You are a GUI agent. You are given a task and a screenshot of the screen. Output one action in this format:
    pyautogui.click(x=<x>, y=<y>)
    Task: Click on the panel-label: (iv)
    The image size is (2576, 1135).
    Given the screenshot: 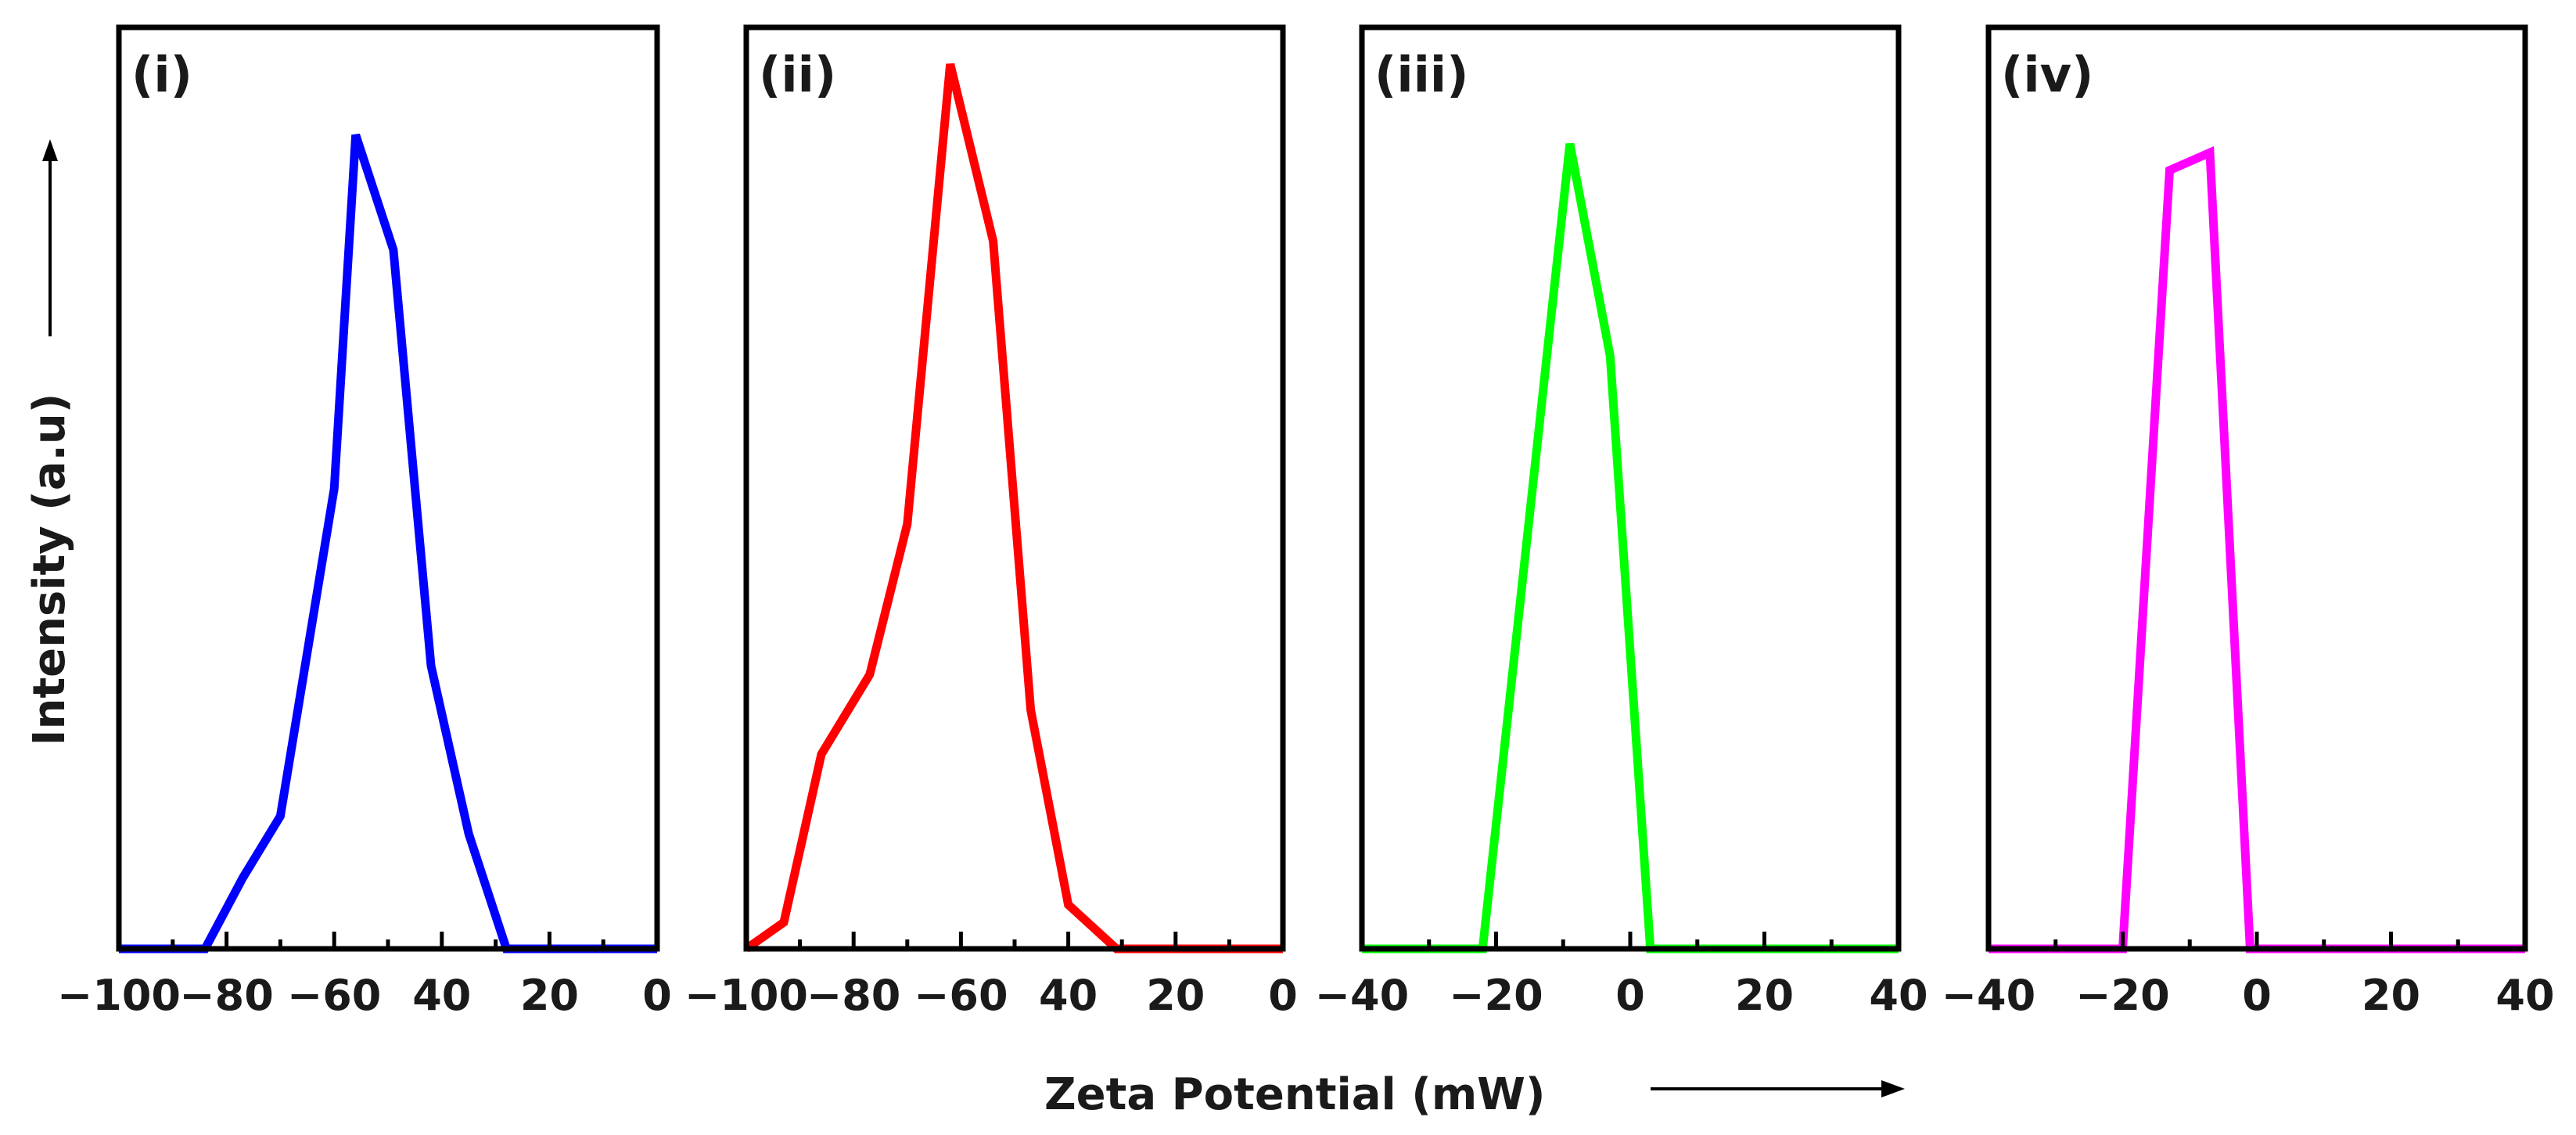 What is the action you would take?
    pyautogui.click(x=2047, y=74)
    